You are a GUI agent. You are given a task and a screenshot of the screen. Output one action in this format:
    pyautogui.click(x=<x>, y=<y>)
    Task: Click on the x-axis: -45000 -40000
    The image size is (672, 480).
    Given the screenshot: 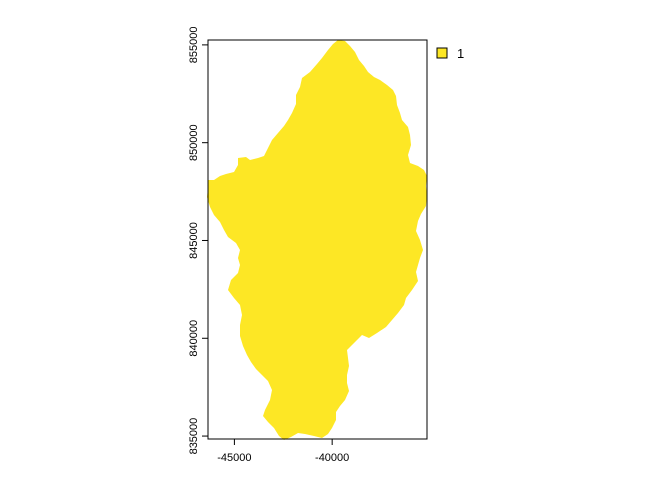 What is the action you would take?
    pyautogui.click(x=283, y=451)
    